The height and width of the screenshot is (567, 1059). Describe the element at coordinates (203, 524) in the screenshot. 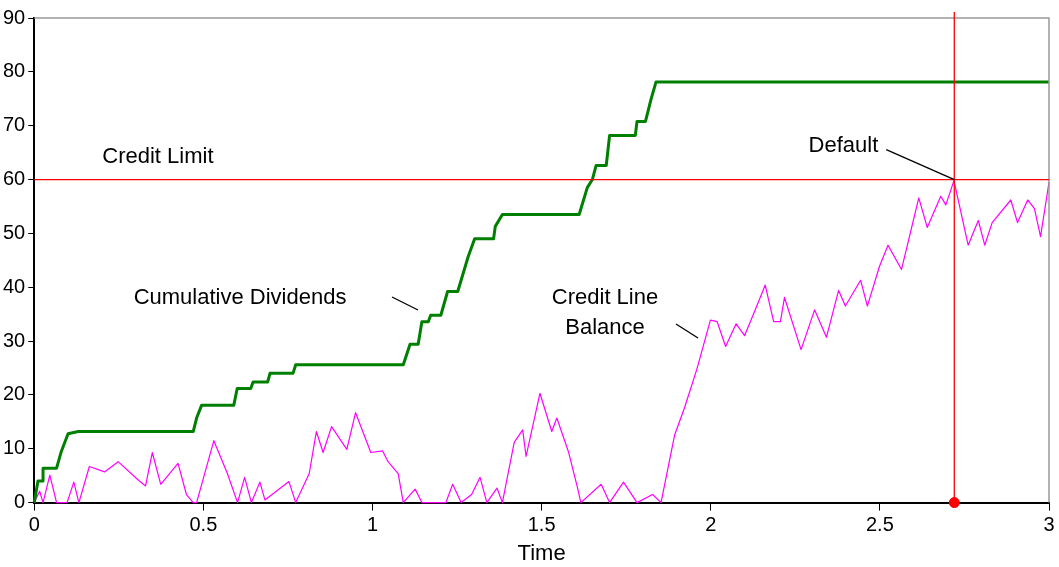

I see `x-tick-label: 0.5` at that location.